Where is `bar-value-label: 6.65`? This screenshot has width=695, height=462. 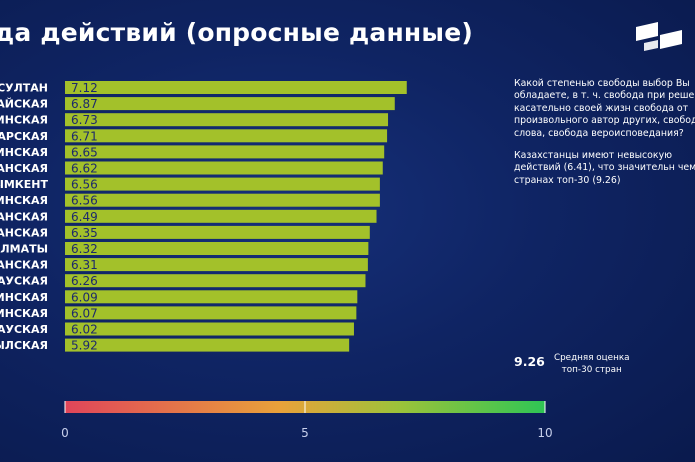 bar-value-label: 6.65 is located at coordinates (84, 152).